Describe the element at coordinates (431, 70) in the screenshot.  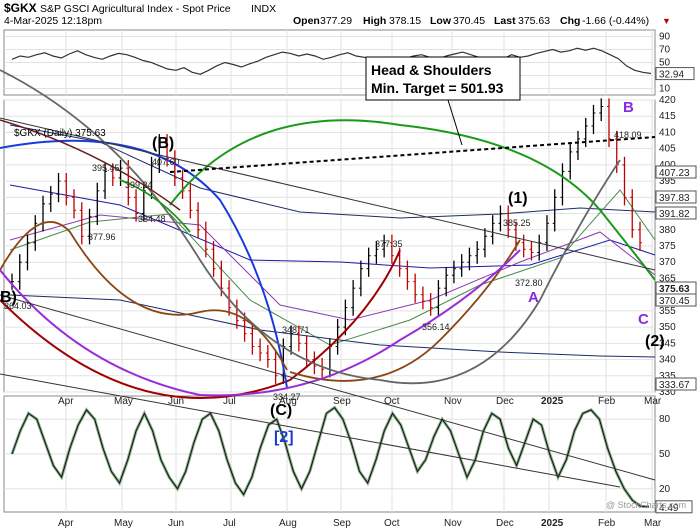
I see `hs-title: Head & Shoulders` at that location.